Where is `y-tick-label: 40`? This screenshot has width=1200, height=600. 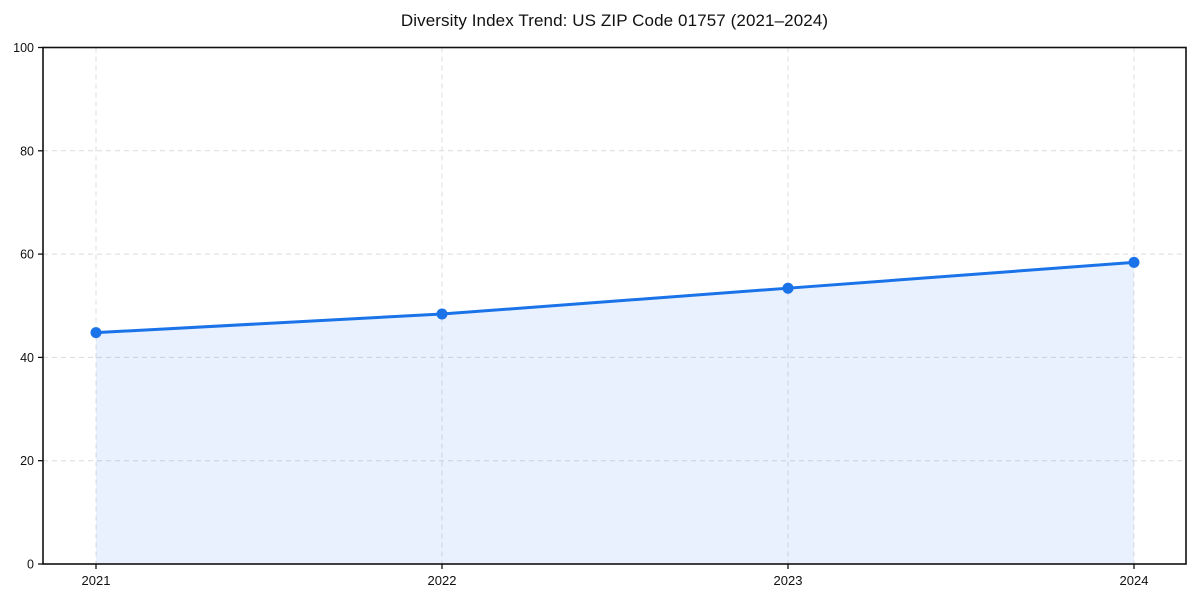
y-tick-label: 40 is located at coordinates (27, 358).